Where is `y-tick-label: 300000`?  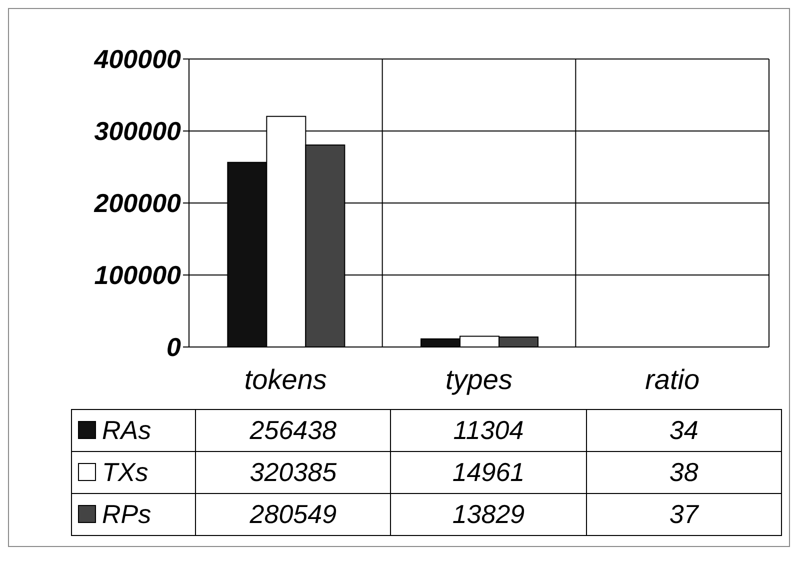
y-tick-label: 300000 is located at coordinates (138, 131).